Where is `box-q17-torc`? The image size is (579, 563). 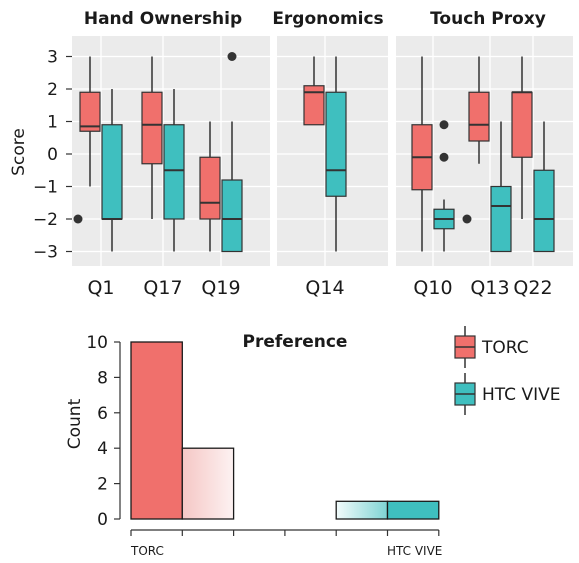
box-q17-torc is located at coordinates (152, 137).